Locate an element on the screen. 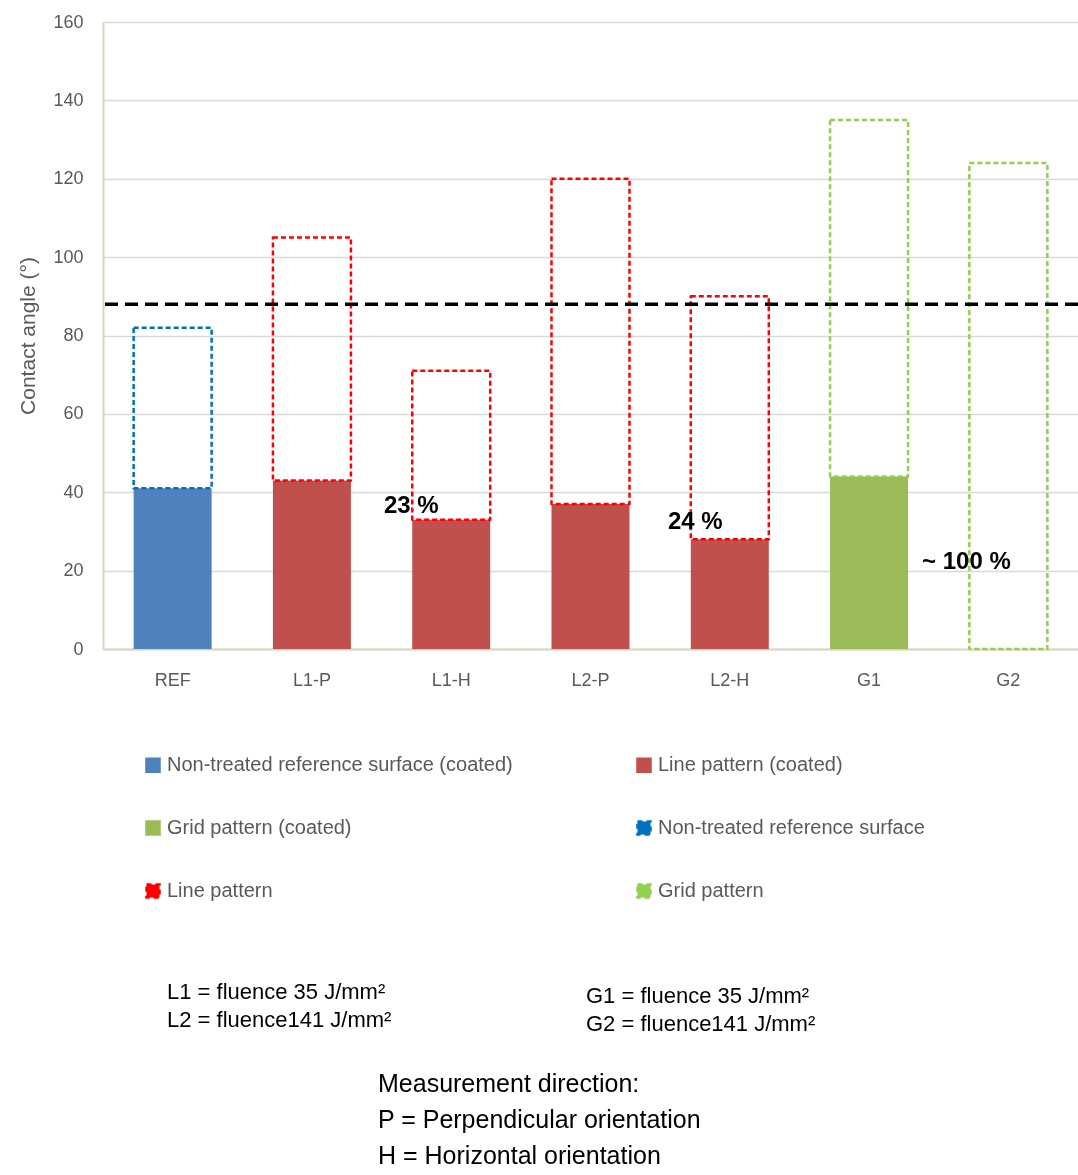  legend-label: Grid pattern is located at coordinates (711, 890).